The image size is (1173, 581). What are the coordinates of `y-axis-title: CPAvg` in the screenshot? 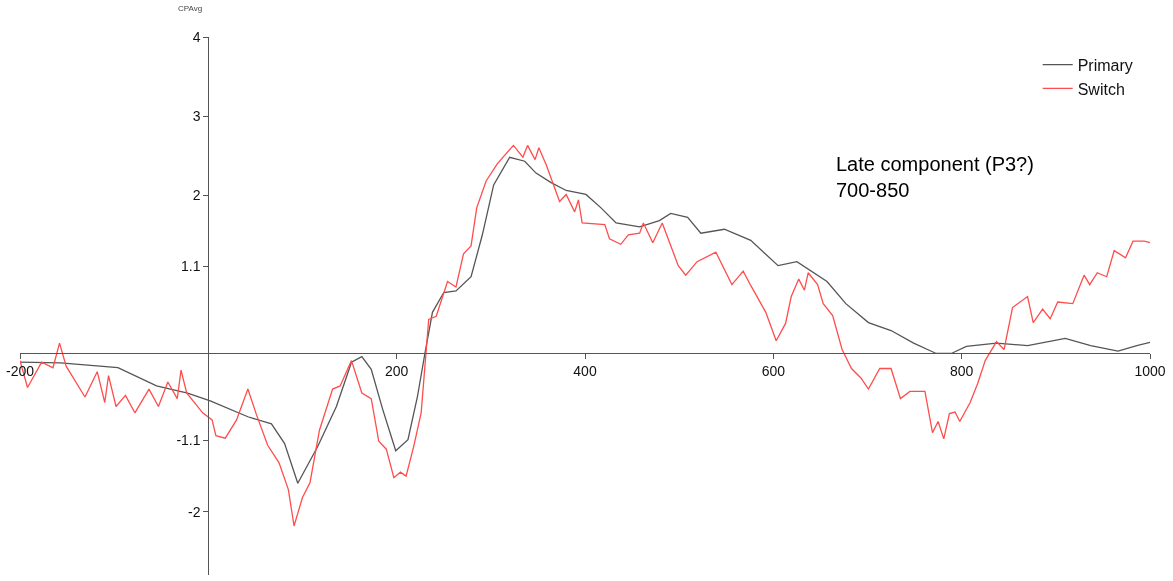 It's located at (190, 8).